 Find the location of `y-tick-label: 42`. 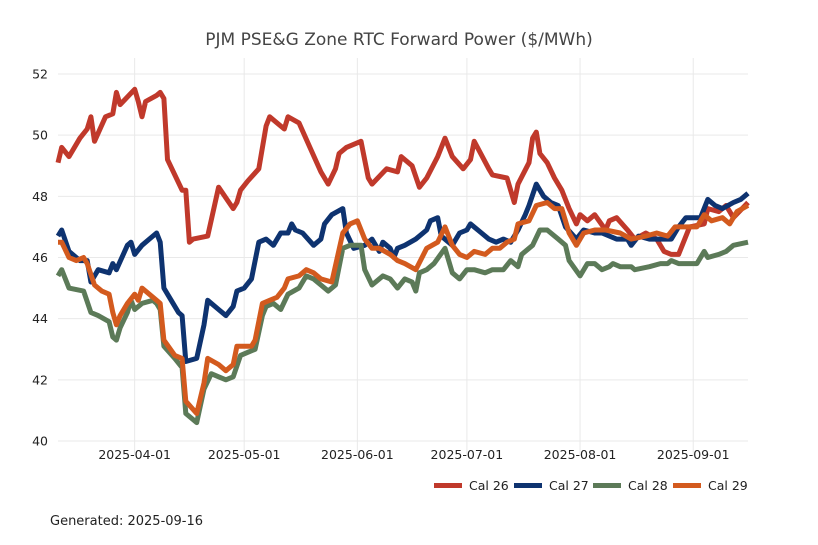

y-tick-label: 42 is located at coordinates (40, 379).